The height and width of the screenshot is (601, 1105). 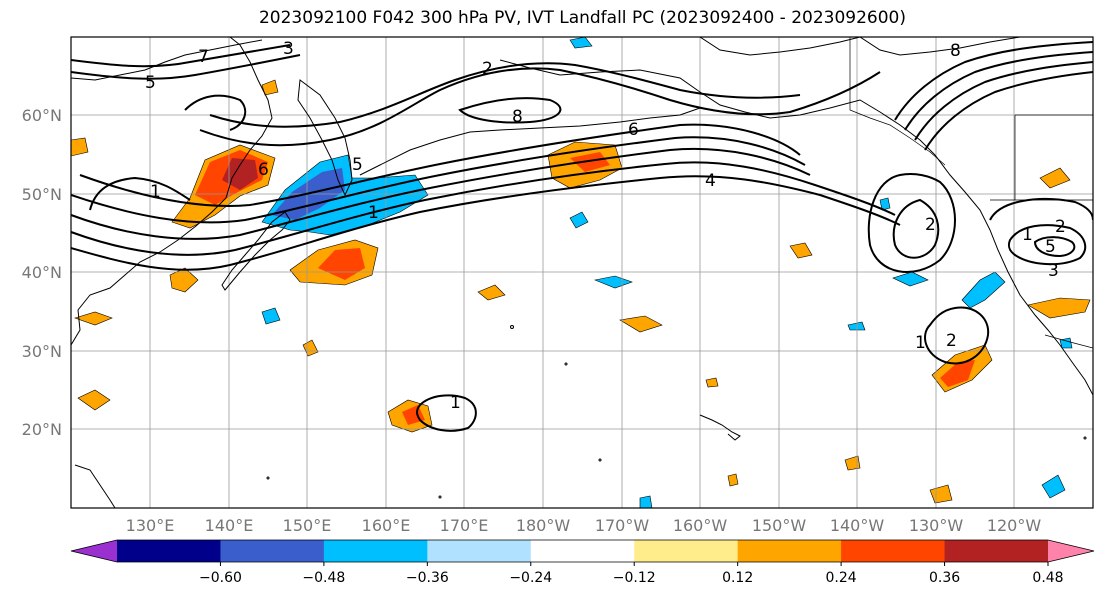 What do you see at coordinates (94, 551) in the screenshot?
I see `colorbar-extend-low` at bounding box center [94, 551].